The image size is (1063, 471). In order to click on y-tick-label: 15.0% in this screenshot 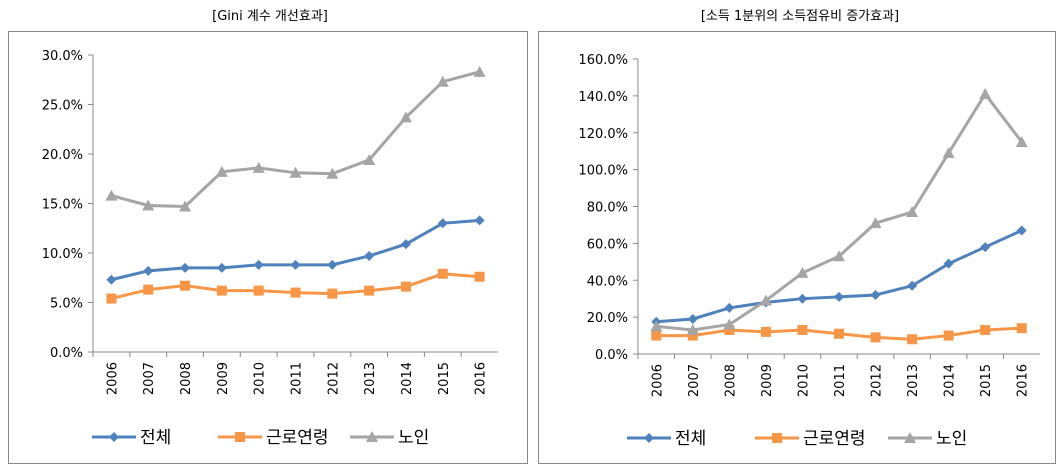, I will do `click(62, 205)`.